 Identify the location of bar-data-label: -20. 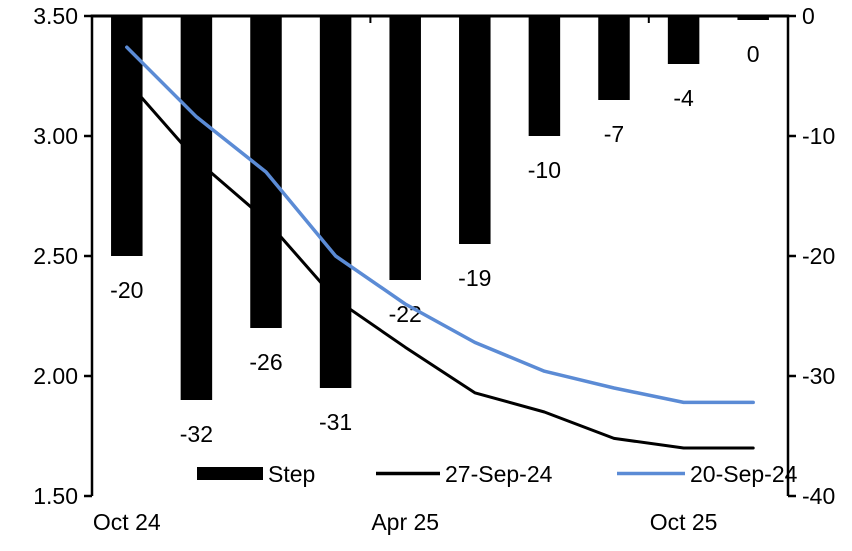
(126, 290).